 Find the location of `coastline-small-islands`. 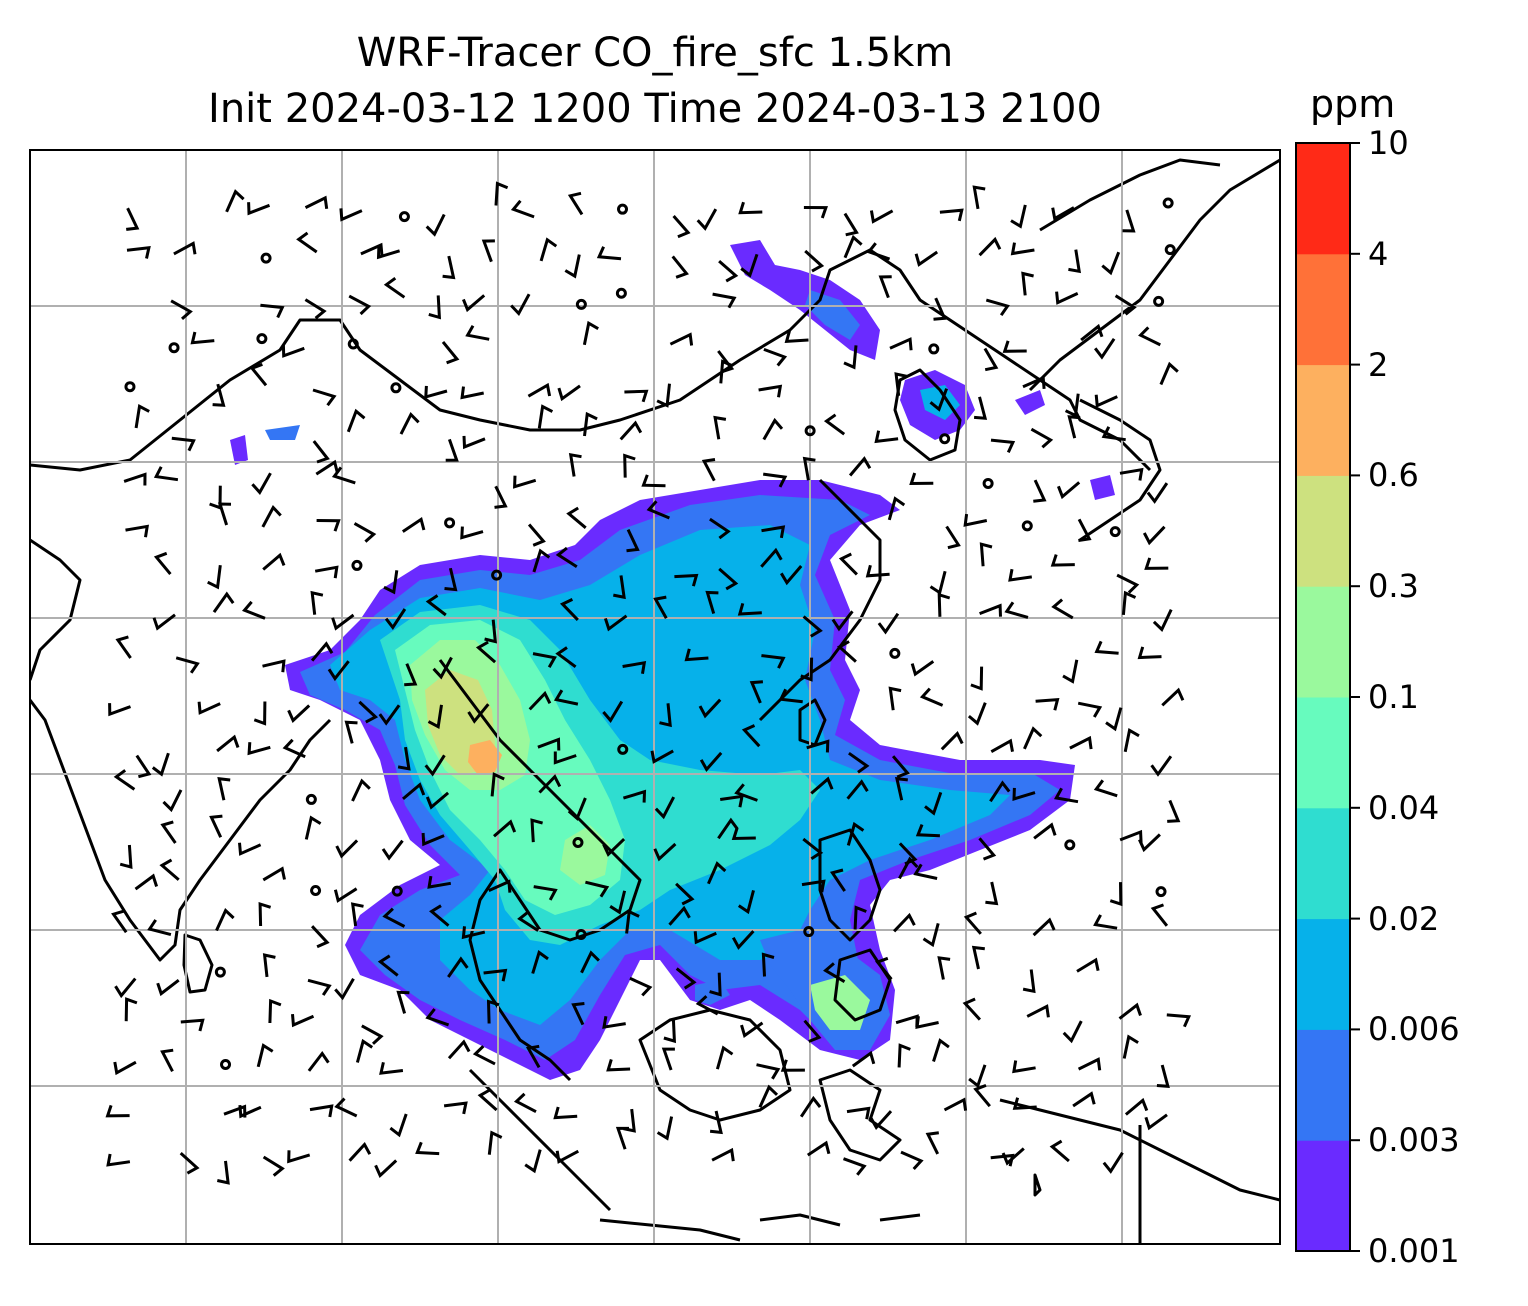

coastline-small-islands is located at coordinates (900, 1200).